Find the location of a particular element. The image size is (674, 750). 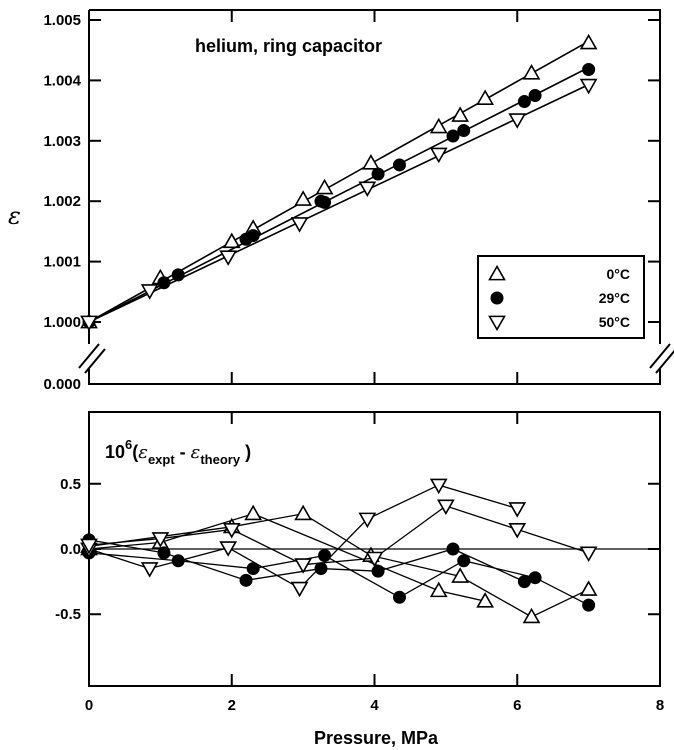

legend: 0°C 29°C 50°C is located at coordinates (561, 297).